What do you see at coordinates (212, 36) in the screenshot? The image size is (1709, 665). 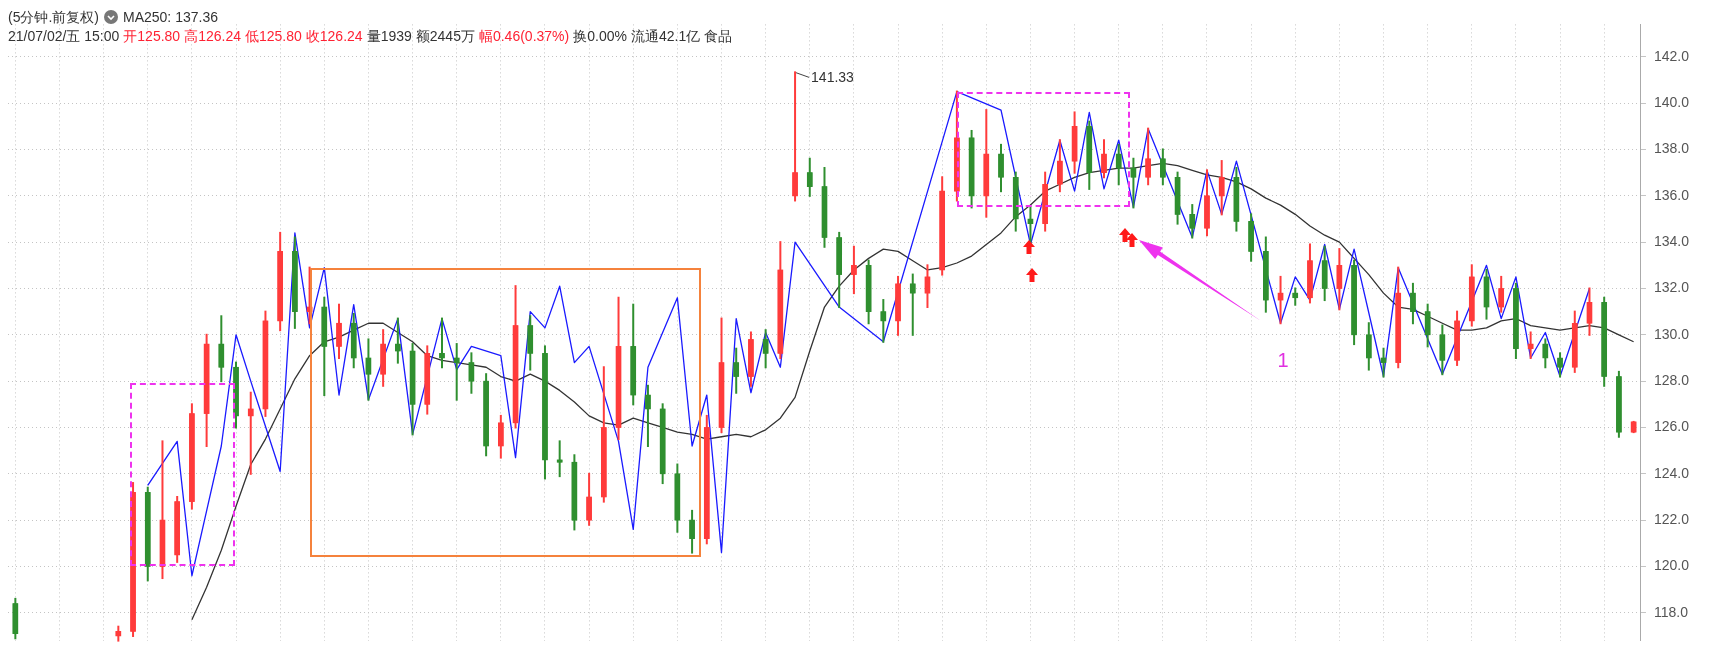 I see `annotation: 高126.24` at bounding box center [212, 36].